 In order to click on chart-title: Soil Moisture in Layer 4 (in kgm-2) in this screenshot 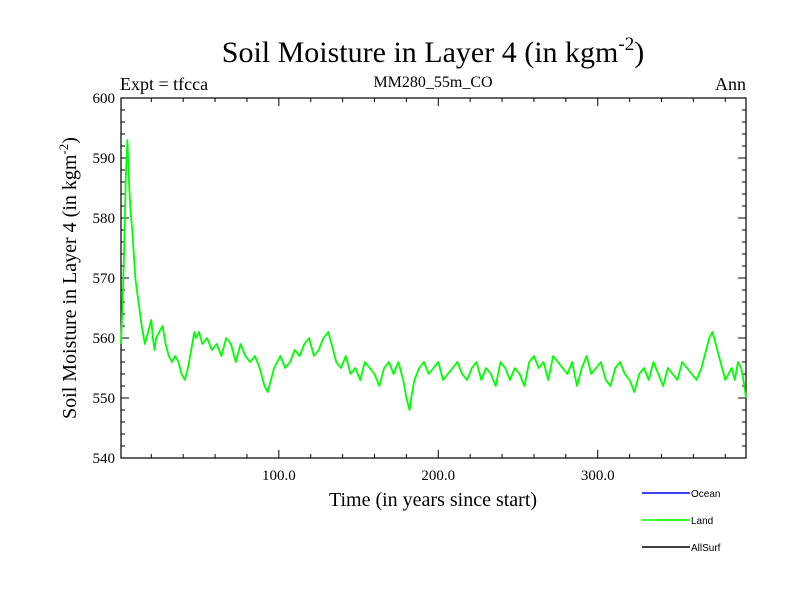, I will do `click(433, 51)`.